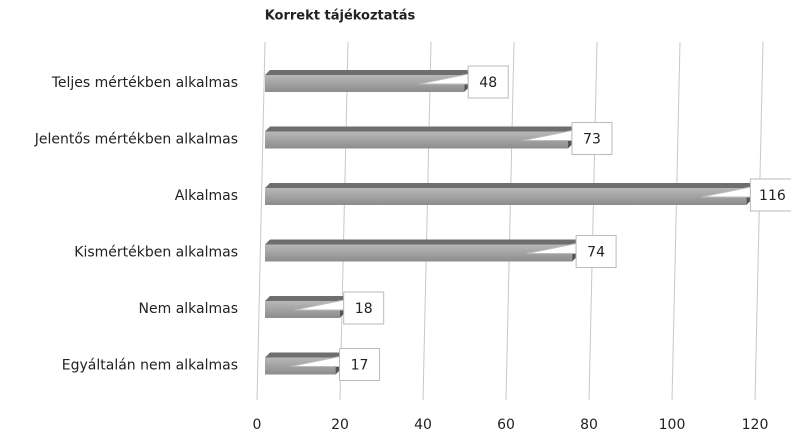 This screenshot has height=441, width=791. What do you see at coordinates (589, 425) in the screenshot?
I see `x-tick-label: 80` at bounding box center [589, 425].